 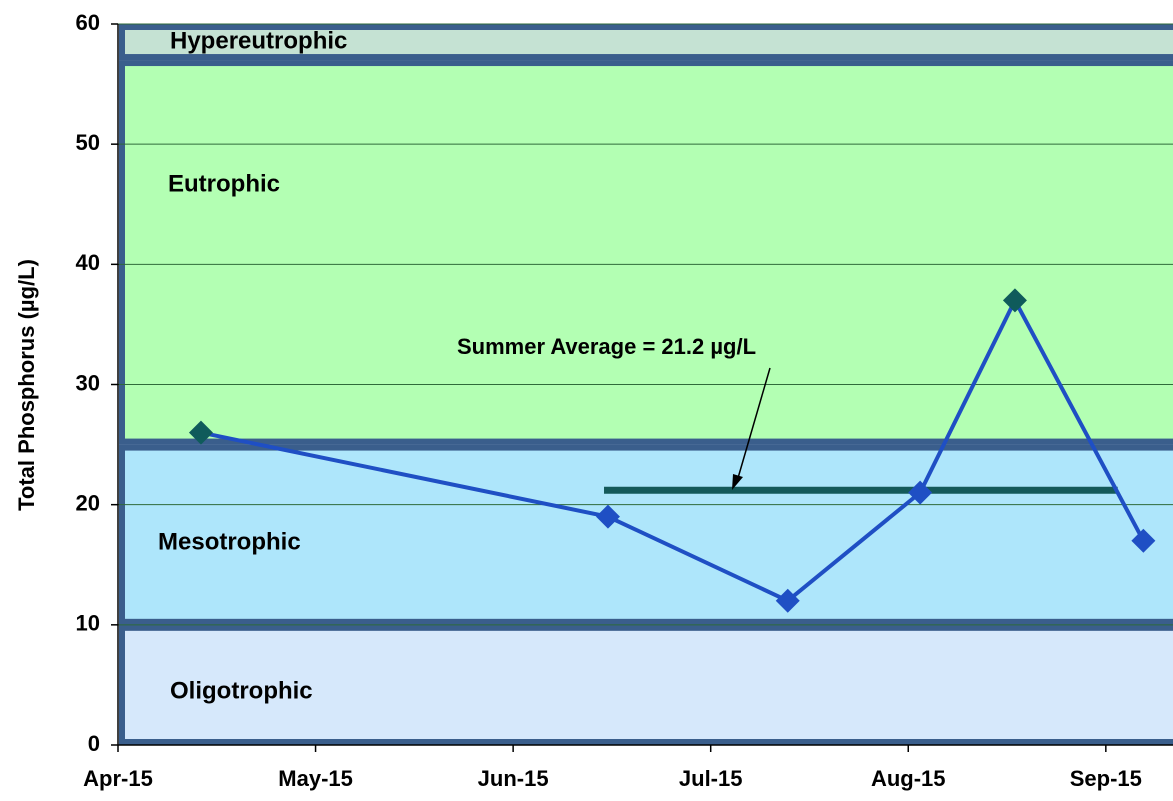 What do you see at coordinates (737, 482) in the screenshot?
I see `annotation-arrowhead` at bounding box center [737, 482].